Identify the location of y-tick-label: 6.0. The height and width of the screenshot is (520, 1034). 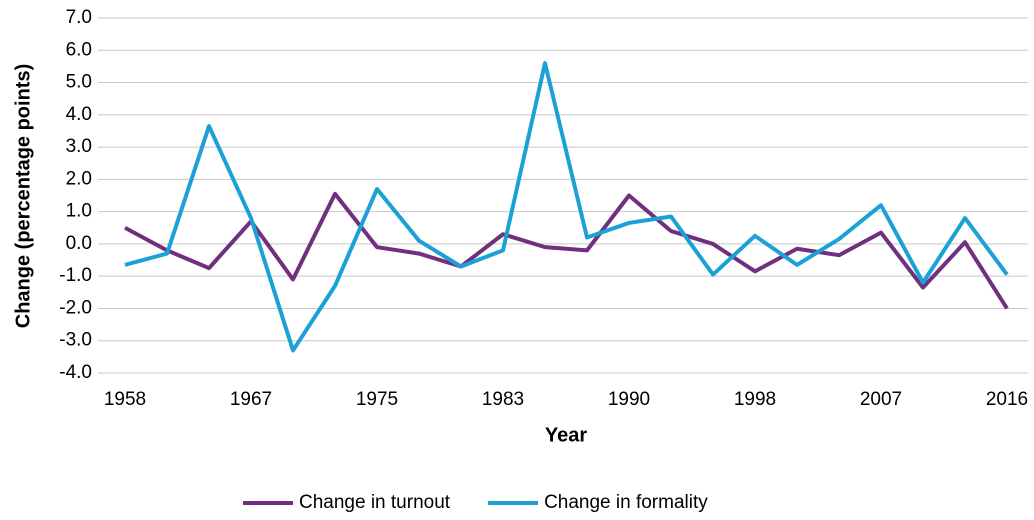
(79, 49).